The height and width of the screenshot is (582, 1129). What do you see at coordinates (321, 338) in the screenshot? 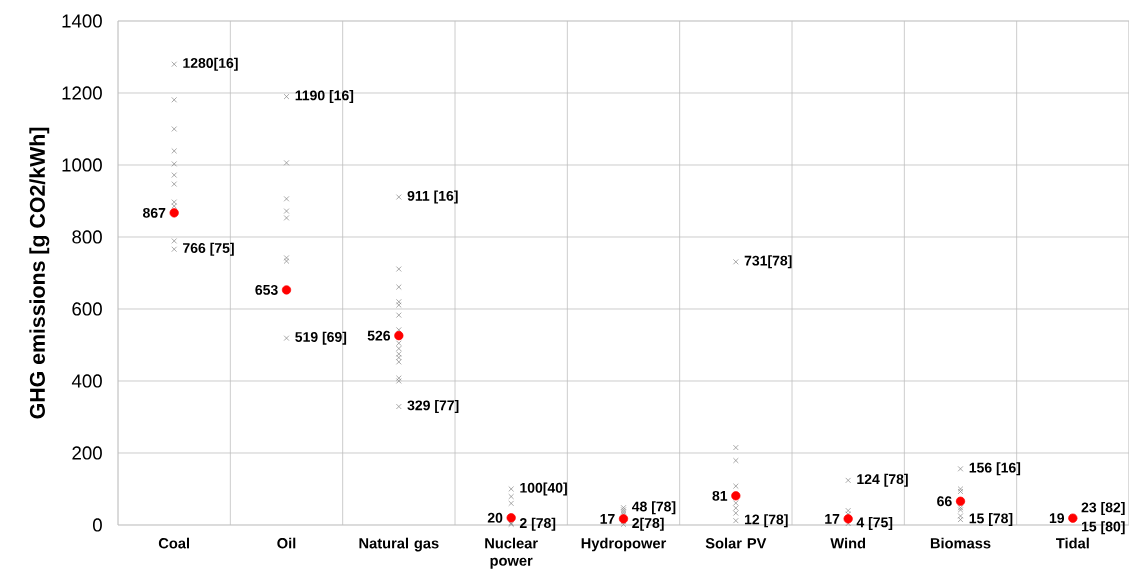
I see `data-label: 519 [69]` at bounding box center [321, 338].